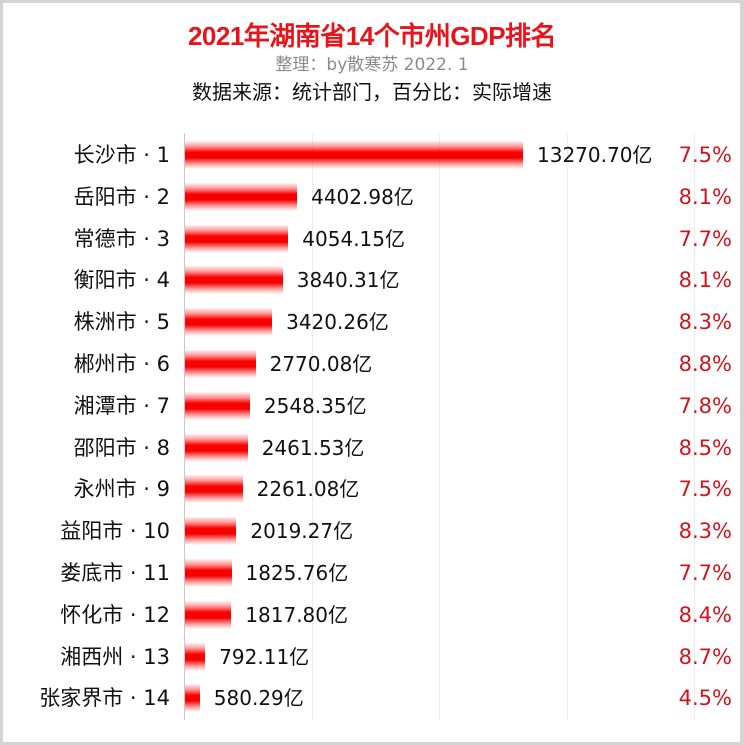 The height and width of the screenshot is (745, 744). What do you see at coordinates (121, 364) in the screenshot?
I see `city-rank-label: 郴州市 · 6` at bounding box center [121, 364].